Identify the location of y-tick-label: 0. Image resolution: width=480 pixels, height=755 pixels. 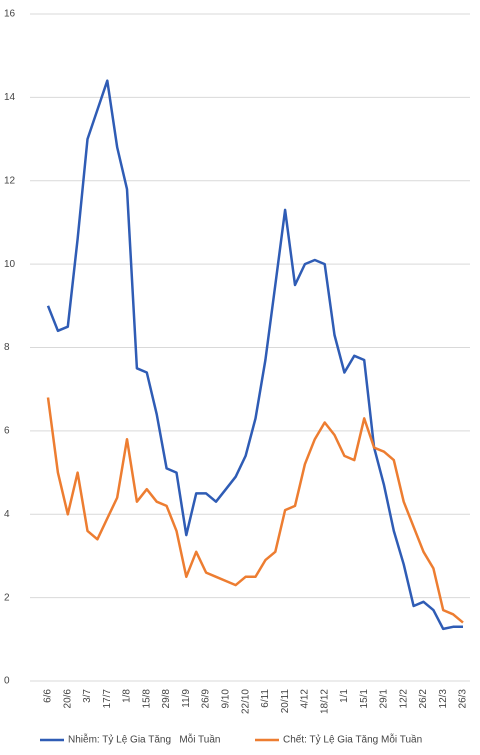
(7, 681).